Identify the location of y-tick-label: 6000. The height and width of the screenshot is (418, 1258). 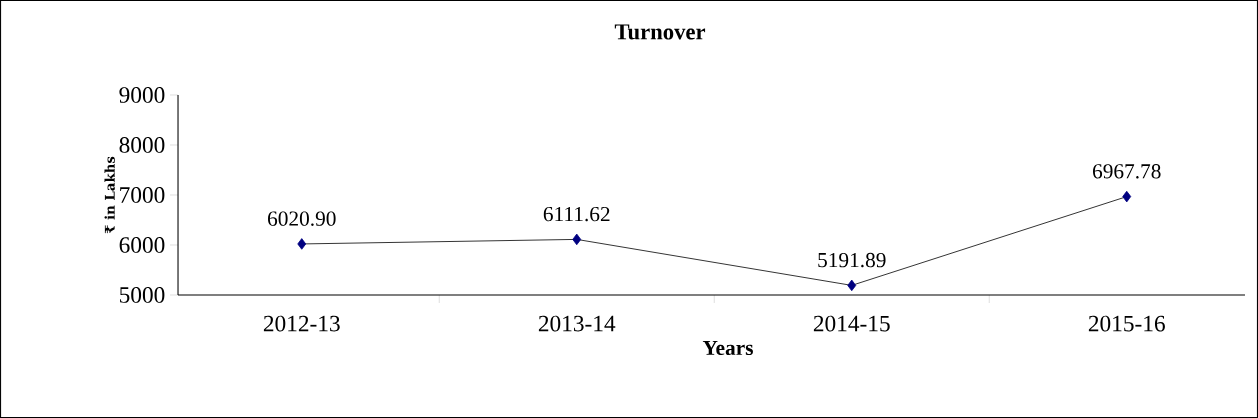
(142, 245).